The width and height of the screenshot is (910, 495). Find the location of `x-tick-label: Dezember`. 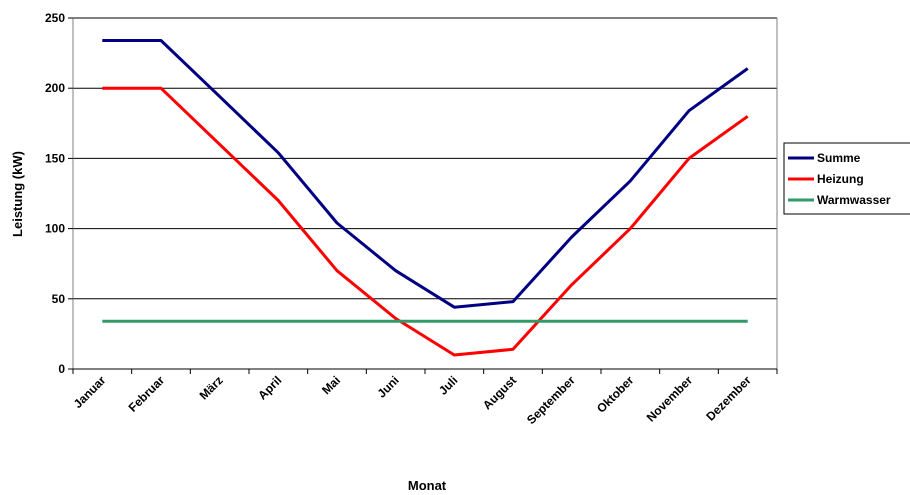

x-tick-label: Dezember is located at coordinates (728, 398).